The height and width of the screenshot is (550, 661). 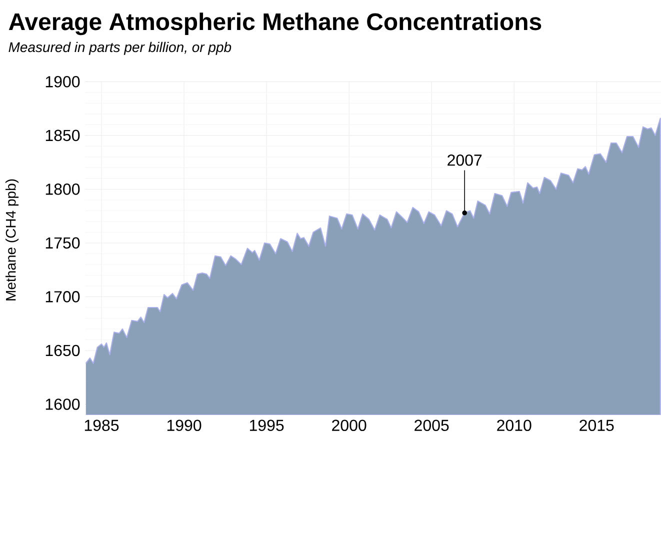 What do you see at coordinates (120, 48) in the screenshot?
I see `chart-subtitle: Measured in parts per billion, or ppb` at bounding box center [120, 48].